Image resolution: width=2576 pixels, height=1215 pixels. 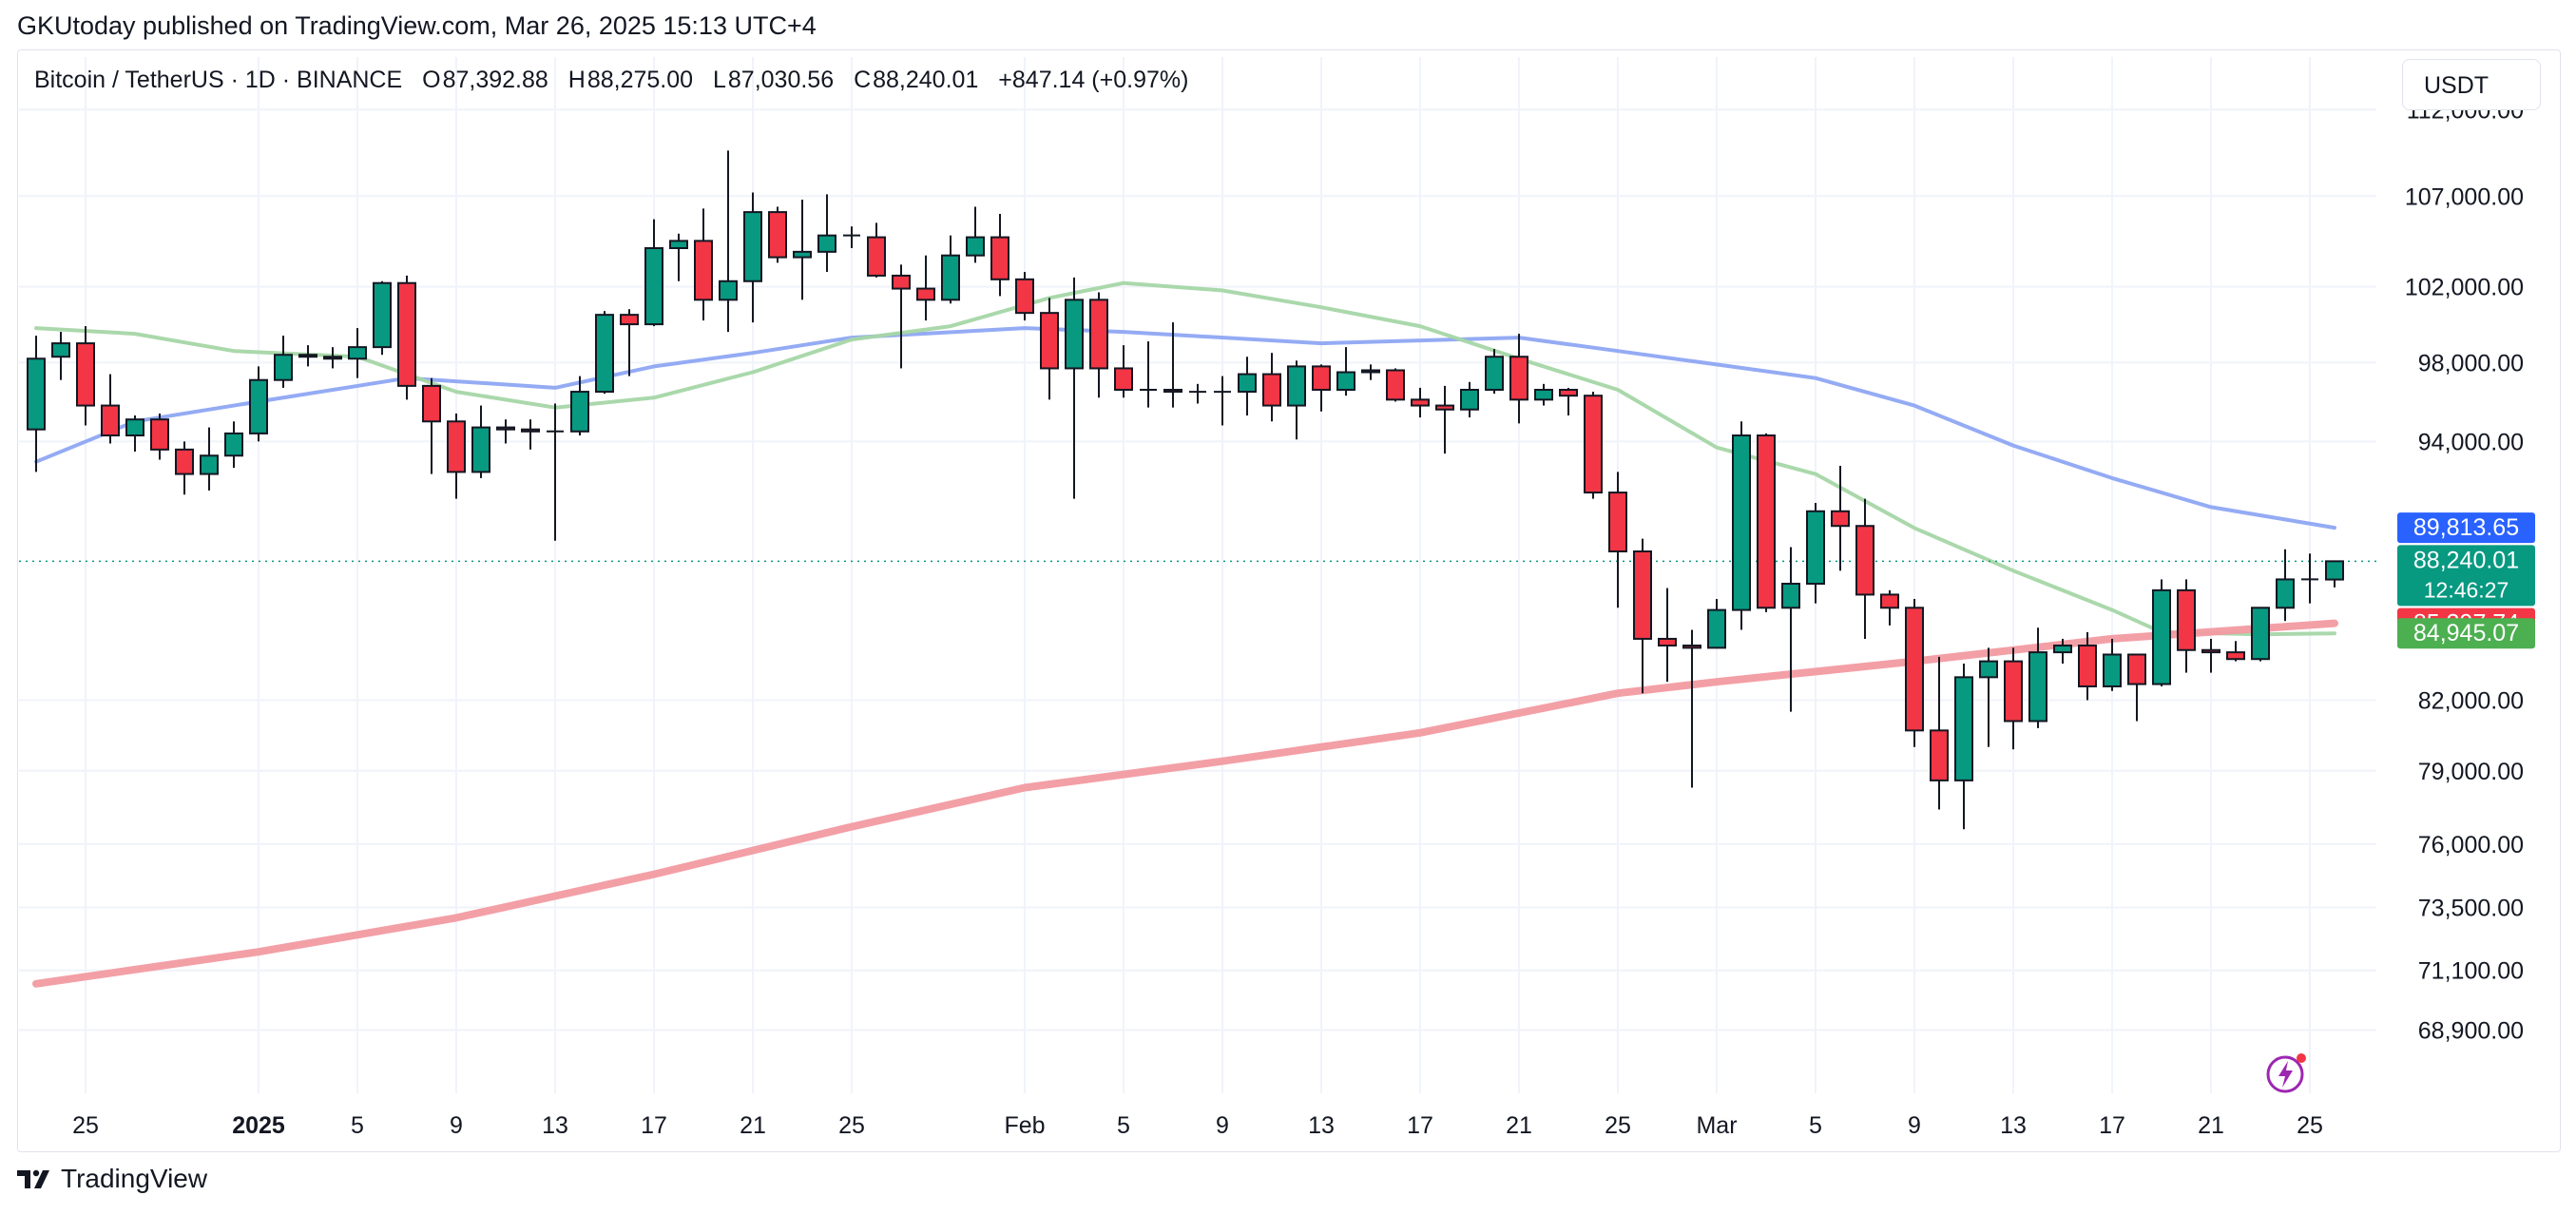 I want to click on lightning-bolt-icon, so click(x=2287, y=1072).